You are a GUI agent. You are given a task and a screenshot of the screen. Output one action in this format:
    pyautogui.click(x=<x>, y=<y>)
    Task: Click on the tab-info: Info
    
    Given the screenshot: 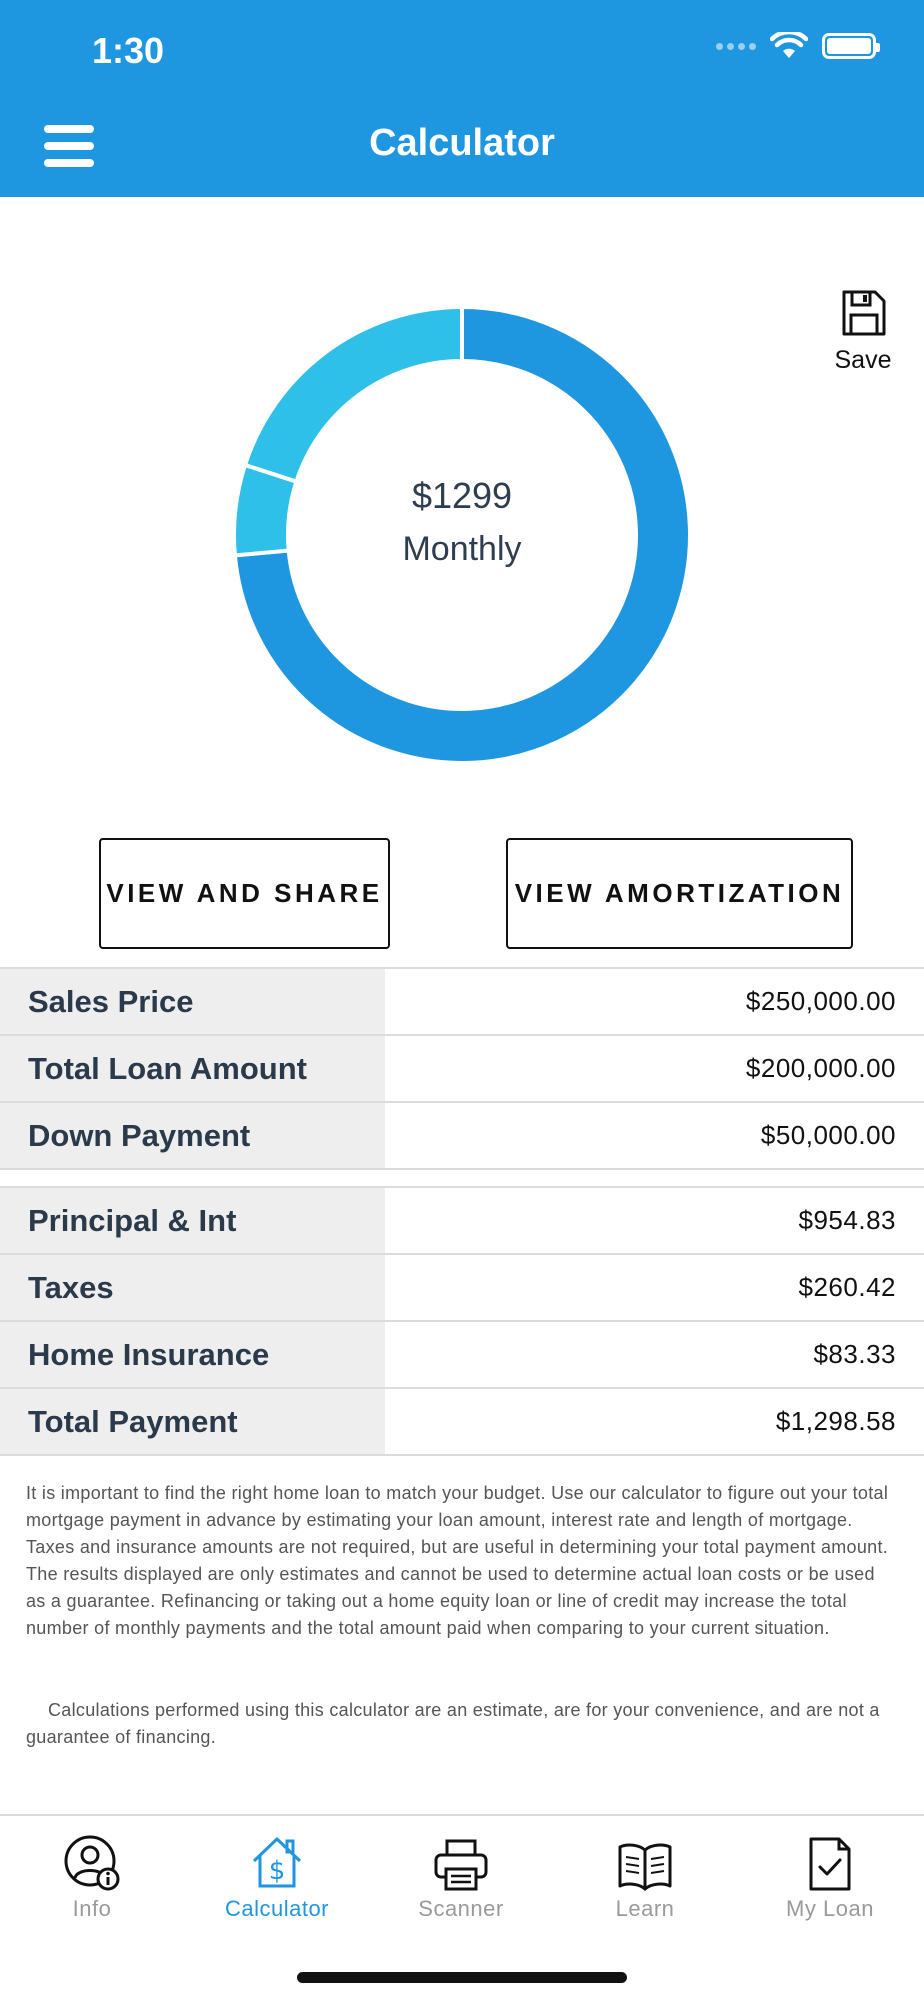 What is the action you would take?
    pyautogui.click(x=92, y=1877)
    